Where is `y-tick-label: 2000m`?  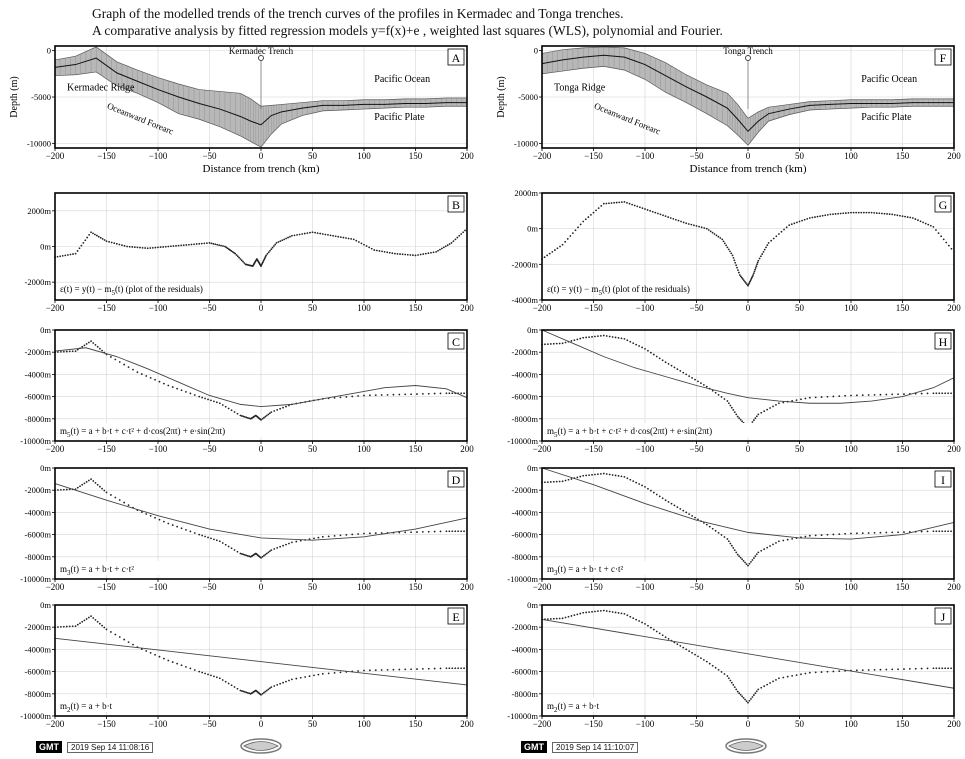 y-tick-label: 2000m is located at coordinates (526, 193).